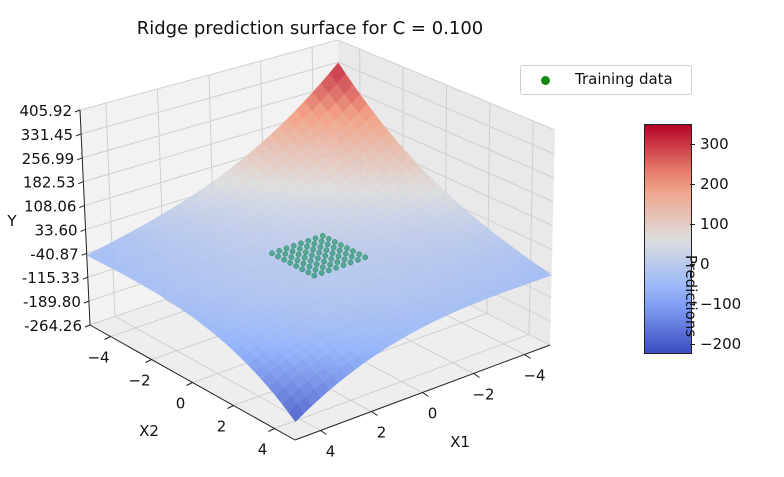 The height and width of the screenshot is (477, 784). I want to click on x2-tick-label: −2, so click(139, 381).